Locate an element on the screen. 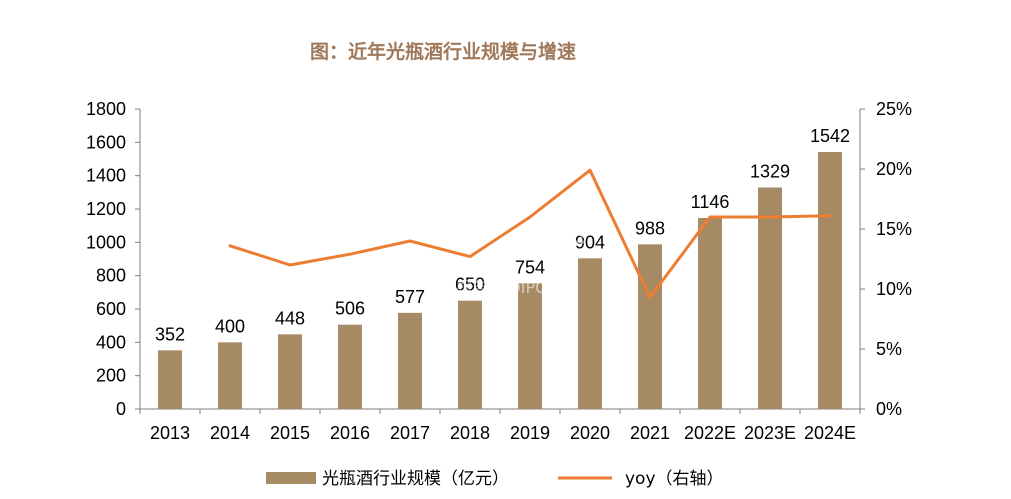 This screenshot has height=499, width=1011. left-tick-label: 1000 is located at coordinates (106, 242).